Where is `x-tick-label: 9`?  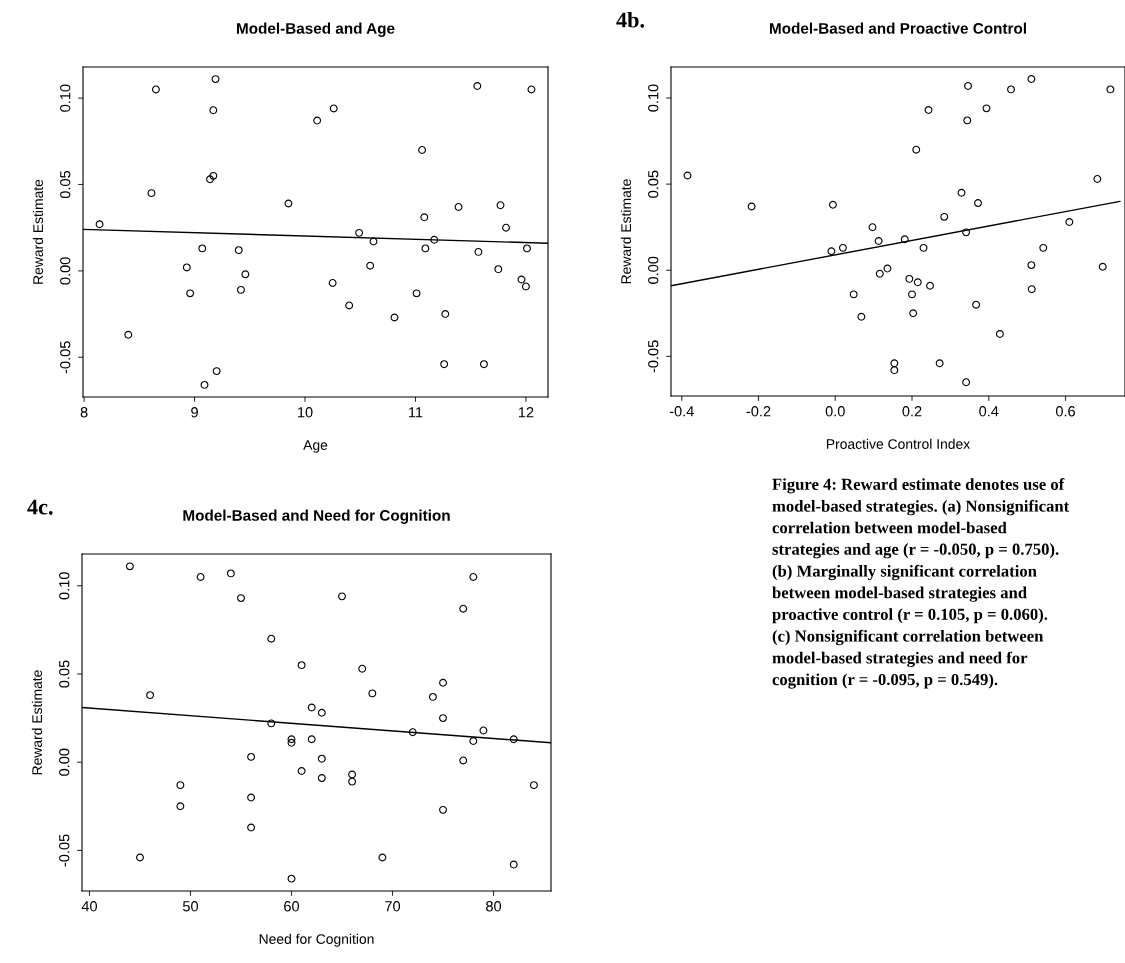 x-tick-label: 9 is located at coordinates (194, 412).